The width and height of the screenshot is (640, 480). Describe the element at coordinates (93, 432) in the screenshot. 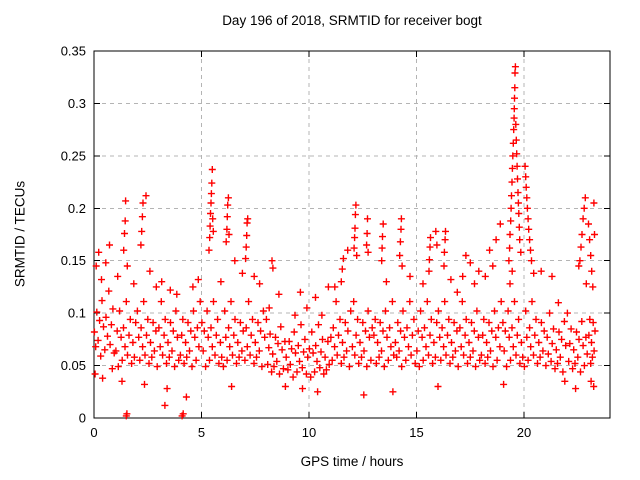

I see `x-tick-label: 0` at that location.